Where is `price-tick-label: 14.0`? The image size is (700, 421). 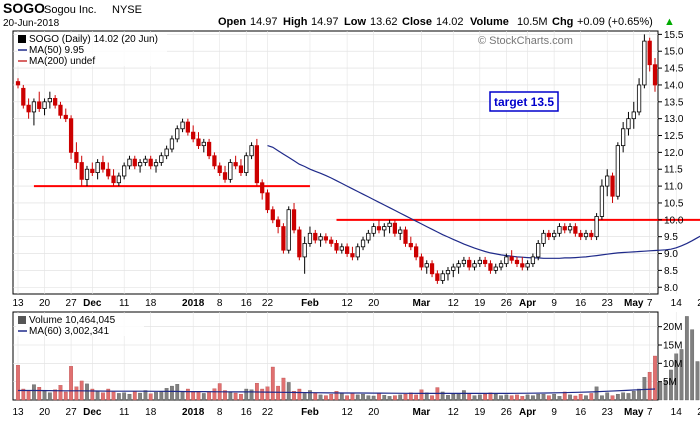 price-tick-label: 14.0 is located at coordinates (674, 85).